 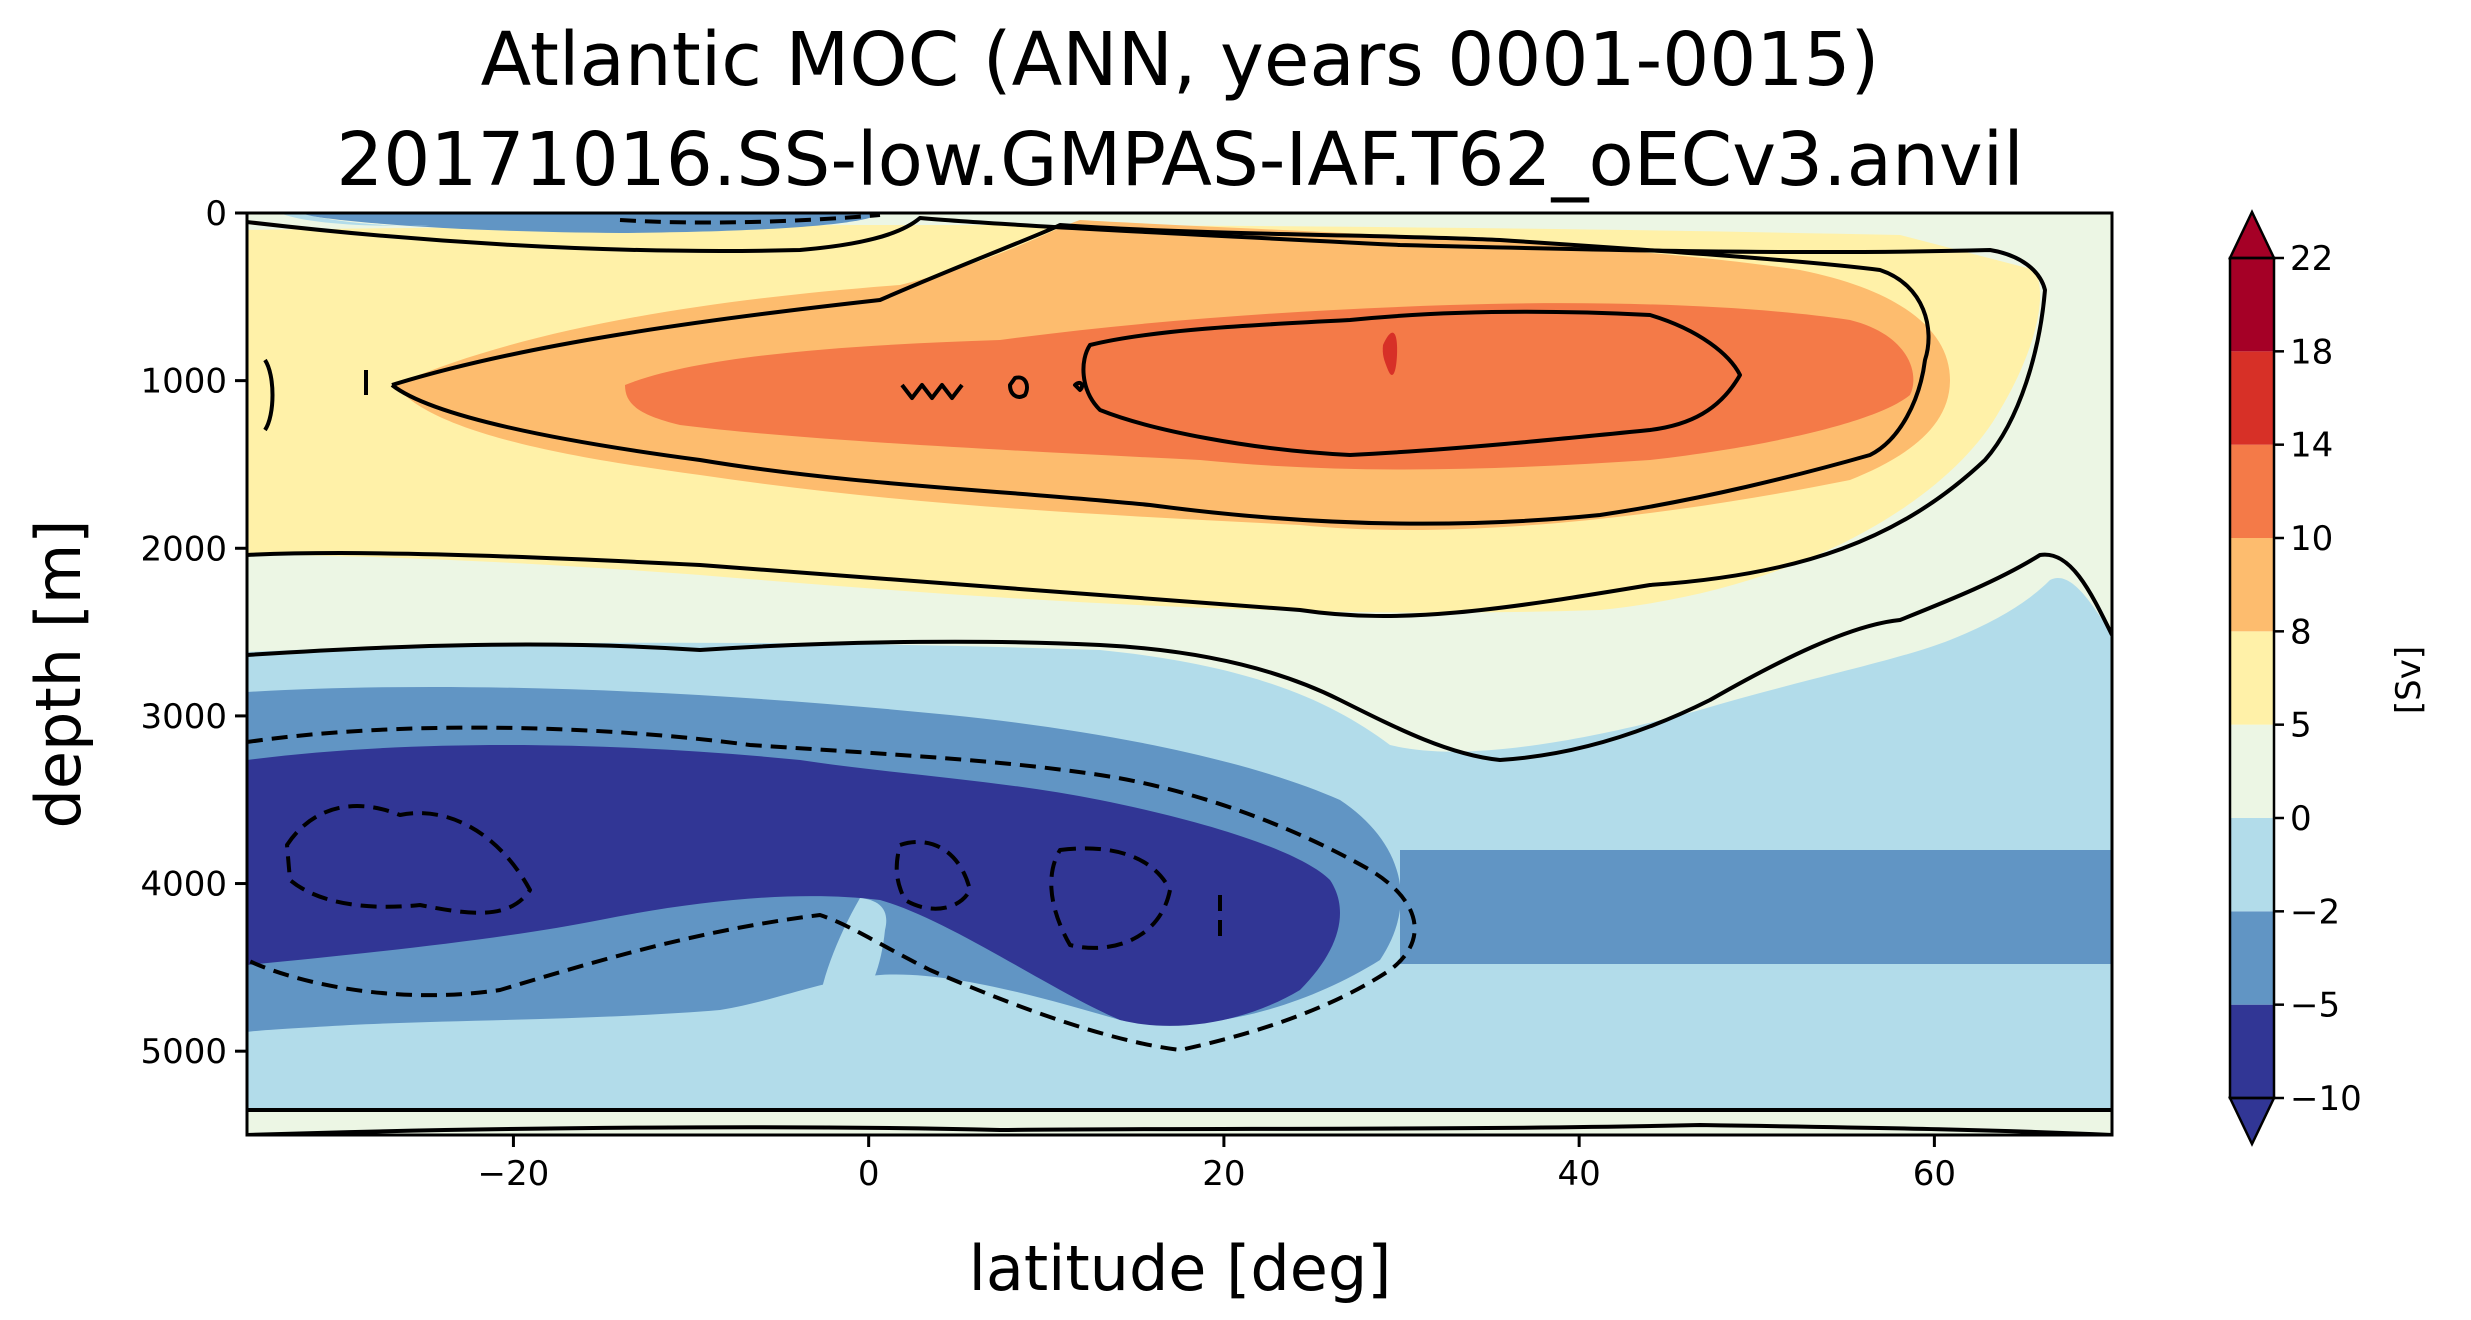 I want to click on band-below-minus5, so click(x=793, y=885).